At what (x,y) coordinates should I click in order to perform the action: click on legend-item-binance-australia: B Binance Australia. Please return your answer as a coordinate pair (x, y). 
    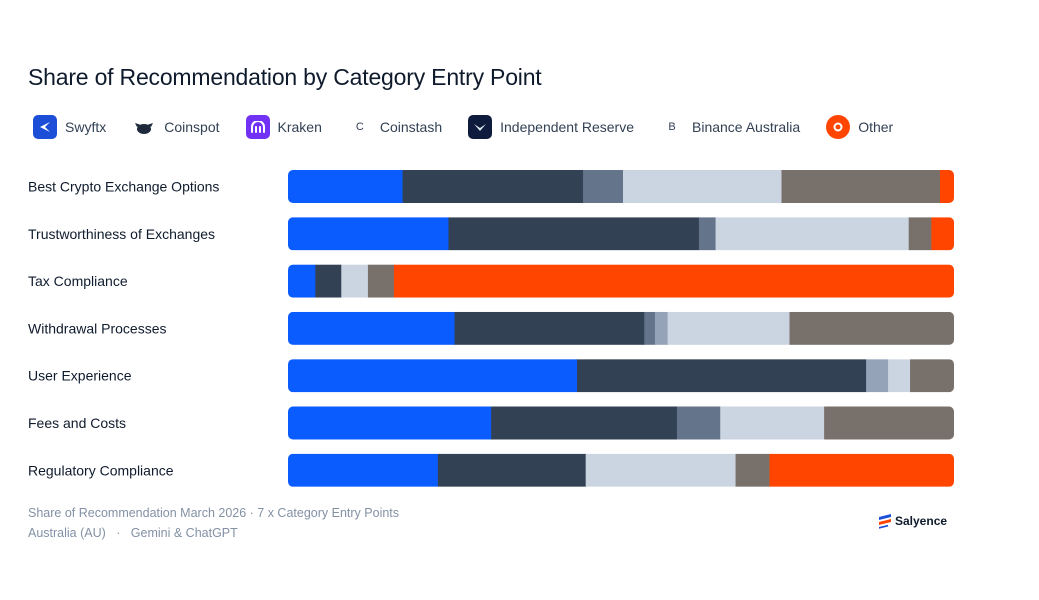
    Looking at the image, I should click on (730, 127).